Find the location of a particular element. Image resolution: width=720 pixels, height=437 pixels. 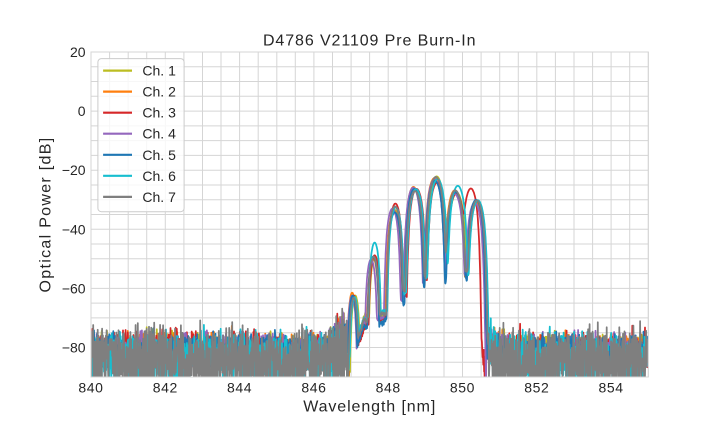

svg-text: 848 is located at coordinates (388, 387).